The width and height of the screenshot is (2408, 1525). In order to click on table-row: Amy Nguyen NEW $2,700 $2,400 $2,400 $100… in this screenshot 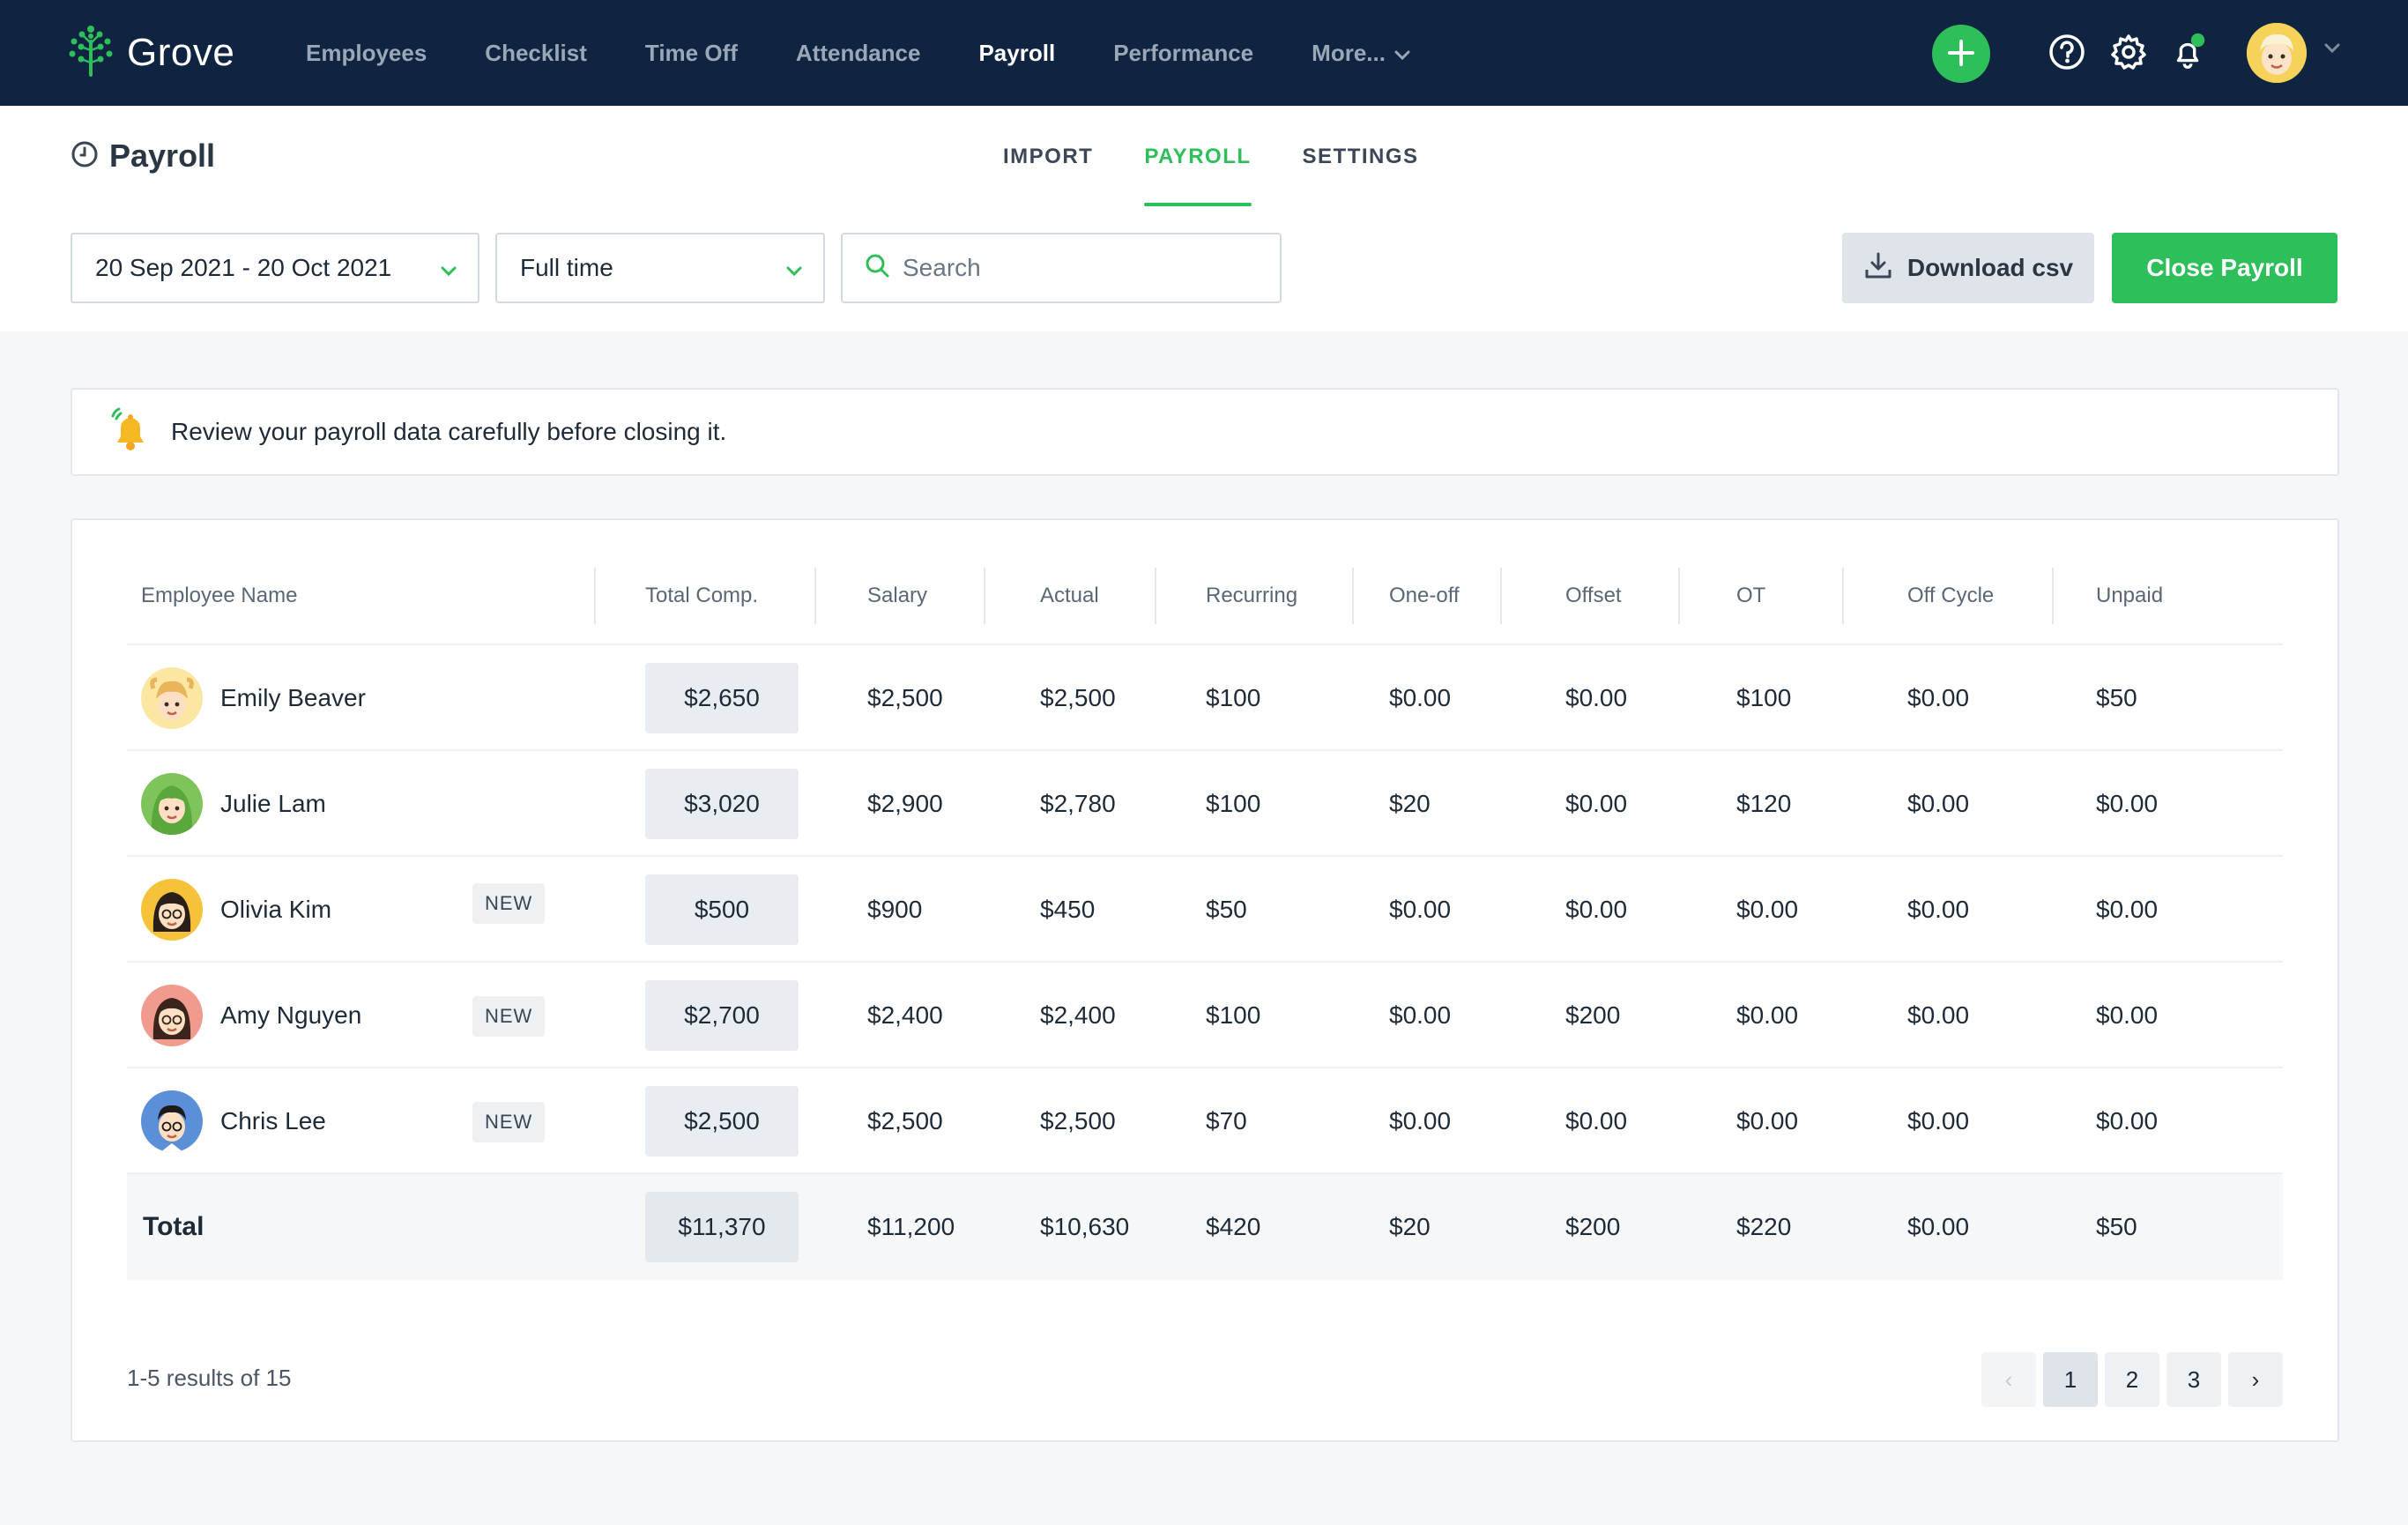, I will do `click(1205, 1016)`.